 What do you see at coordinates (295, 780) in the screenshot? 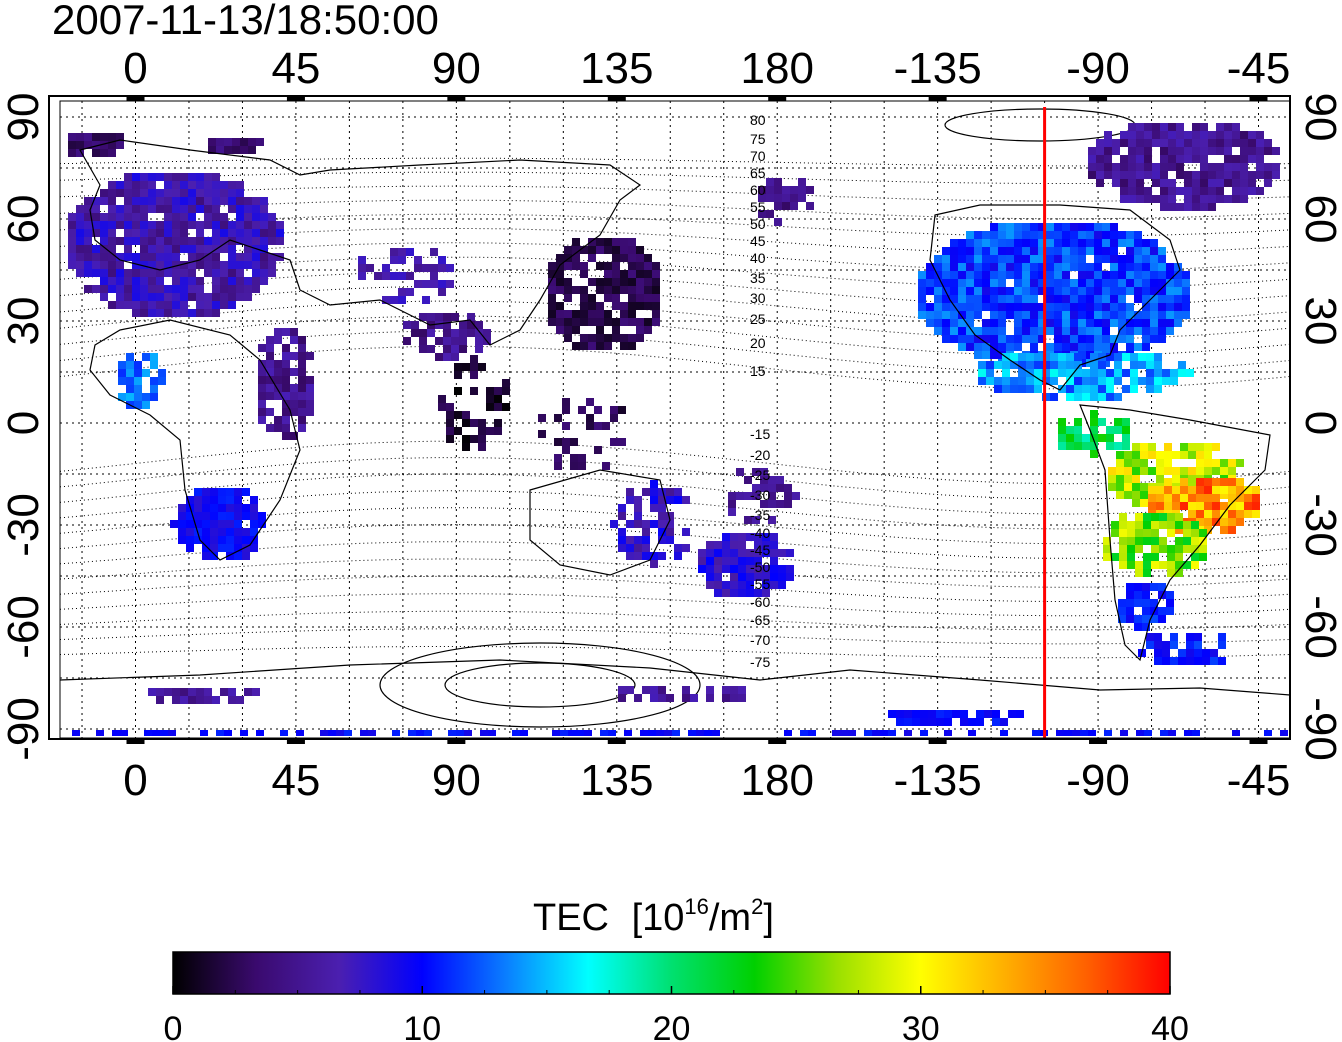
I see `bottom-lon-tick-label: 45` at bounding box center [295, 780].